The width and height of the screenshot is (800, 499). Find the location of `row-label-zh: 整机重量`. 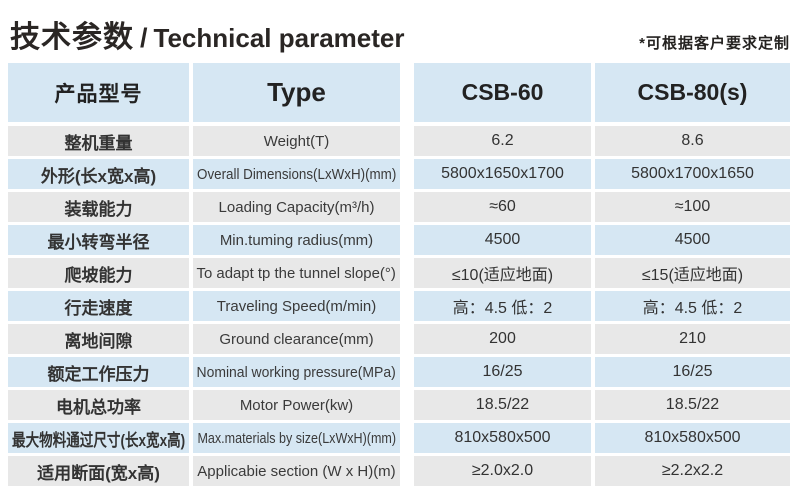

row-label-zh: 整机重量 is located at coordinates (98, 141).